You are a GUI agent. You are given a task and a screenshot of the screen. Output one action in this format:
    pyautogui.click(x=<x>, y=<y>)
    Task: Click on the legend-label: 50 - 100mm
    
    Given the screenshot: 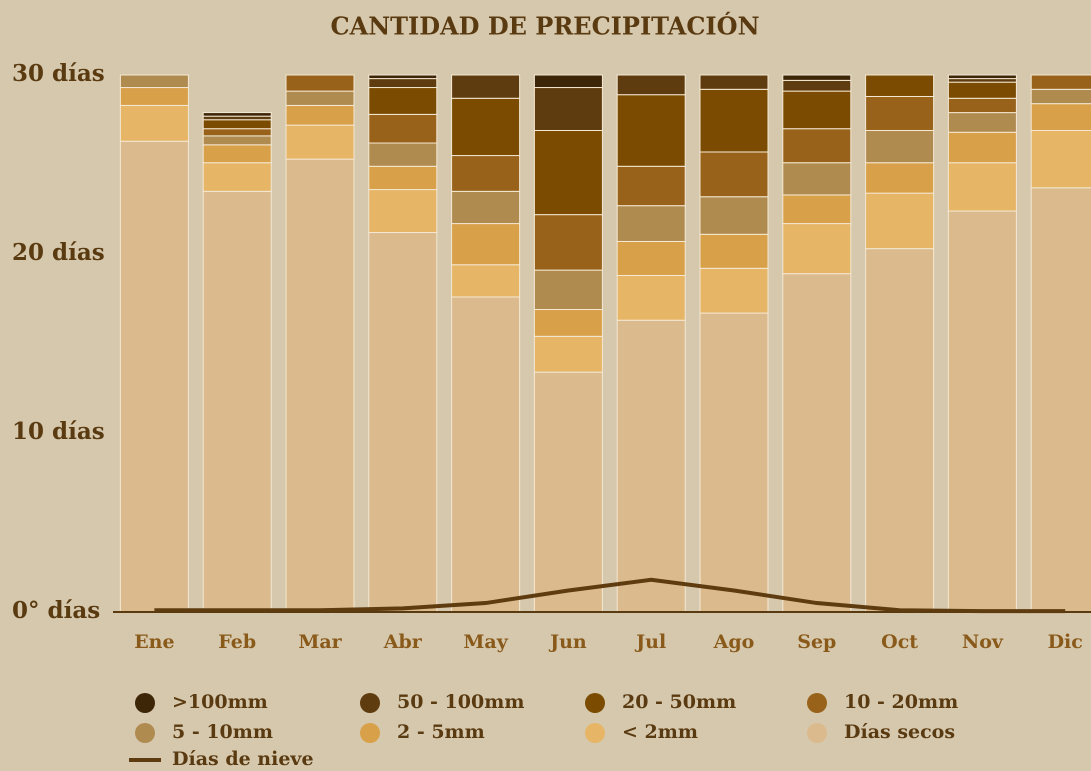 What is the action you would take?
    pyautogui.click(x=460, y=702)
    